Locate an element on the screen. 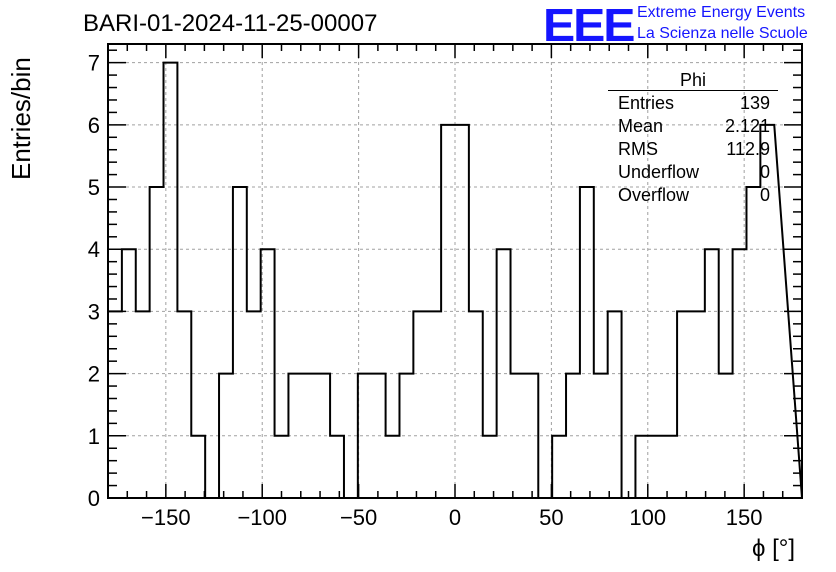 The image size is (836, 572). x-tick-label: 150 is located at coordinates (744, 517).